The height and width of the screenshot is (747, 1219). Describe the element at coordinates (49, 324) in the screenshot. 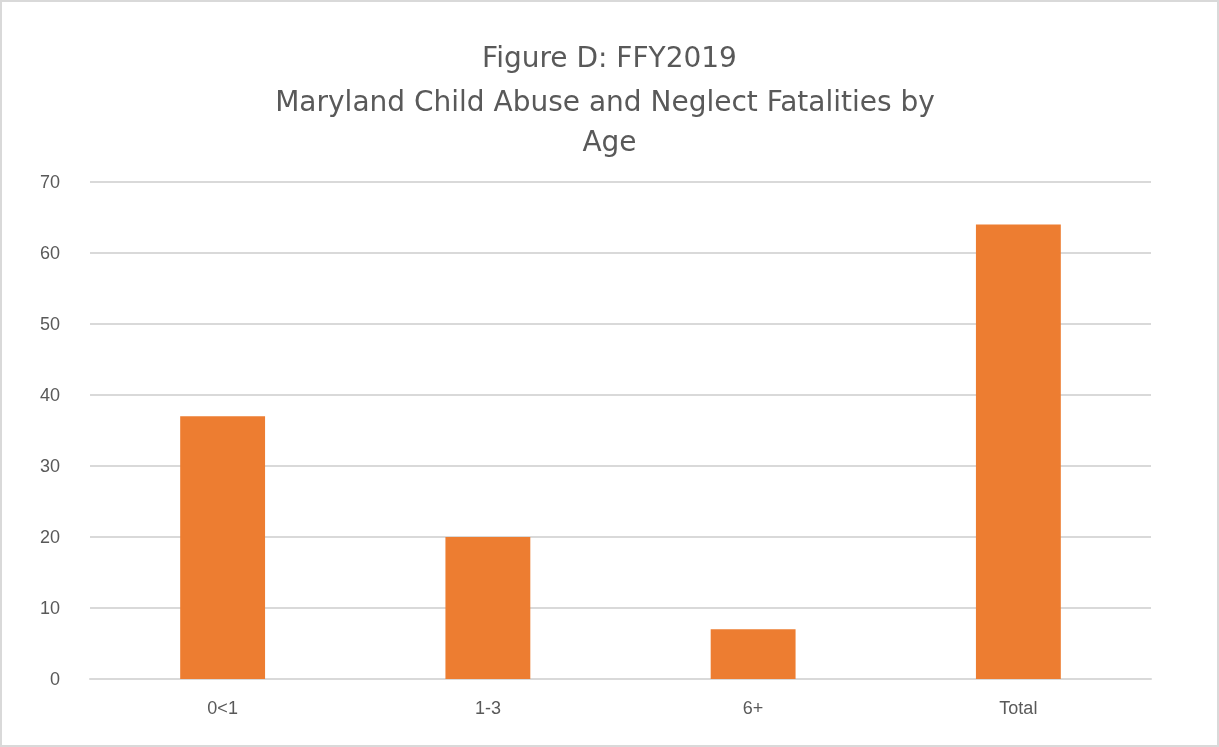

I see `y-tick-label: 50` at that location.